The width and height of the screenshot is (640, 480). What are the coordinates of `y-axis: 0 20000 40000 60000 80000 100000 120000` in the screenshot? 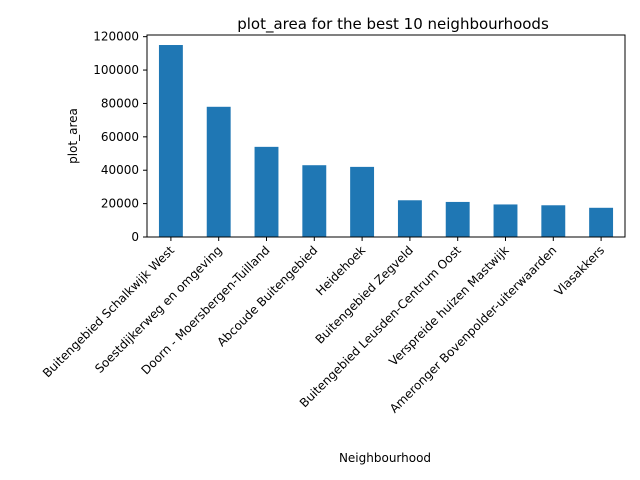 It's located at (120, 137).